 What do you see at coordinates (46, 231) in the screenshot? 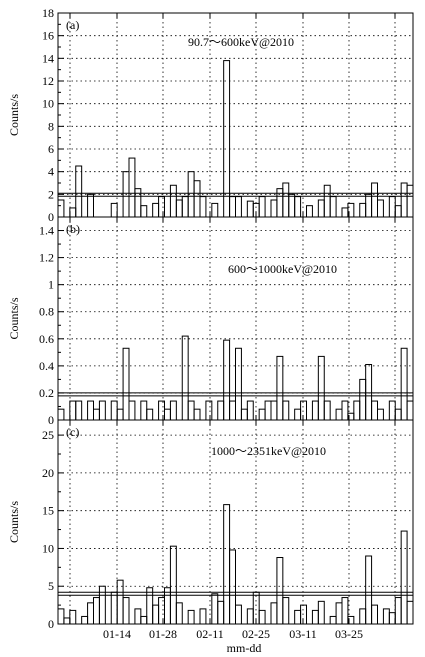
I see `y-tick-label: 1.4` at bounding box center [46, 231].